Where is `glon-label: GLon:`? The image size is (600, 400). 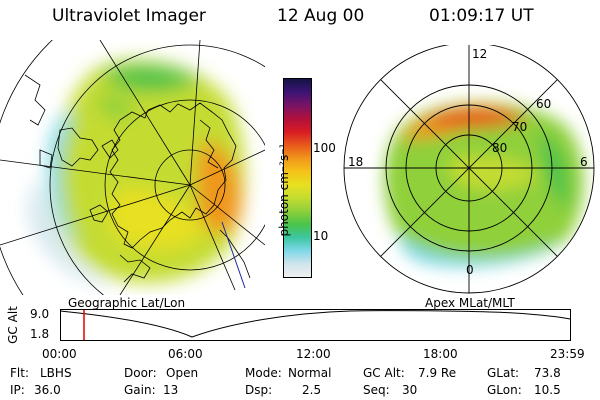
glon-label: GLon: is located at coordinates (504, 390).